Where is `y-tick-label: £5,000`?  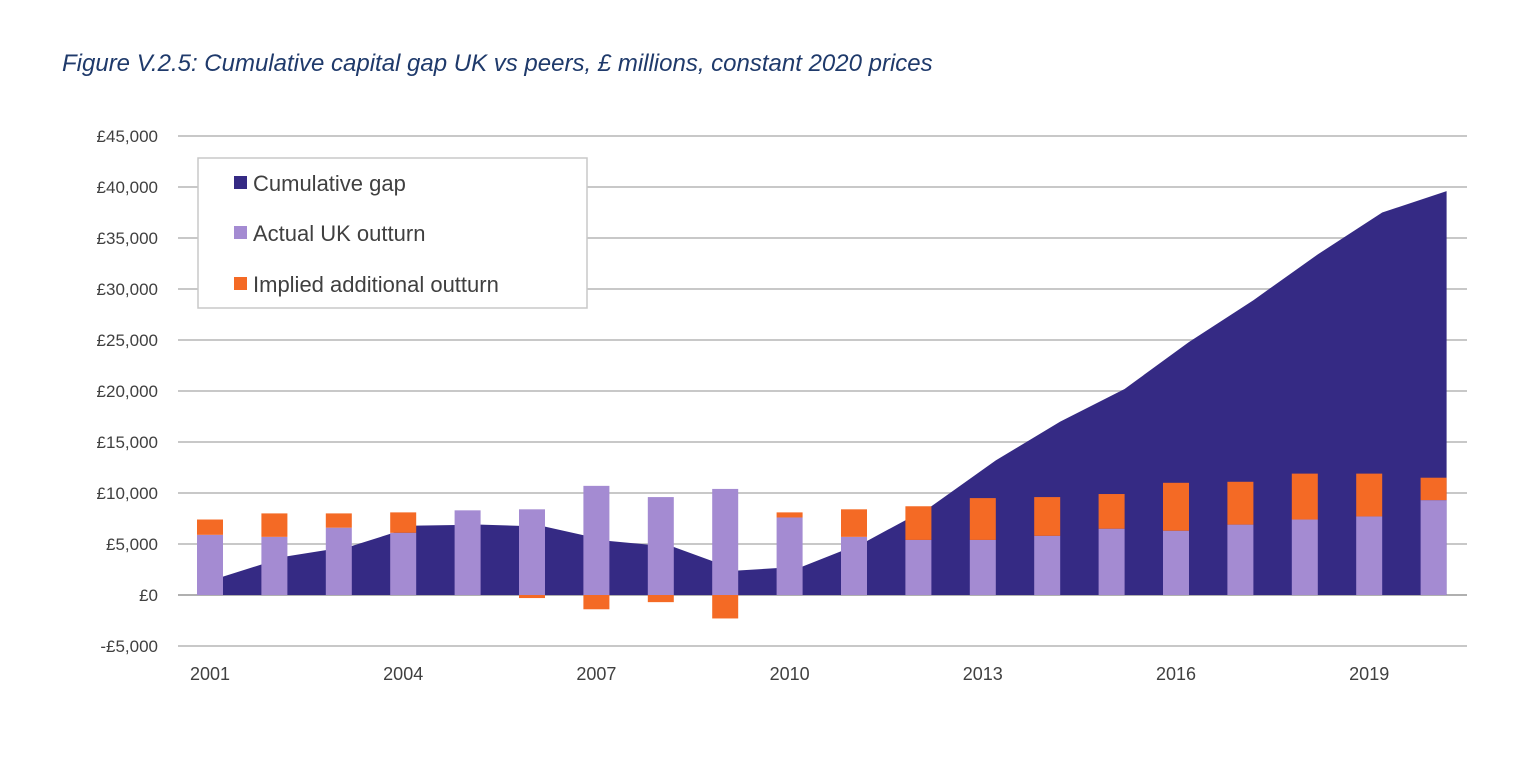 y-tick-label: £5,000 is located at coordinates (132, 544).